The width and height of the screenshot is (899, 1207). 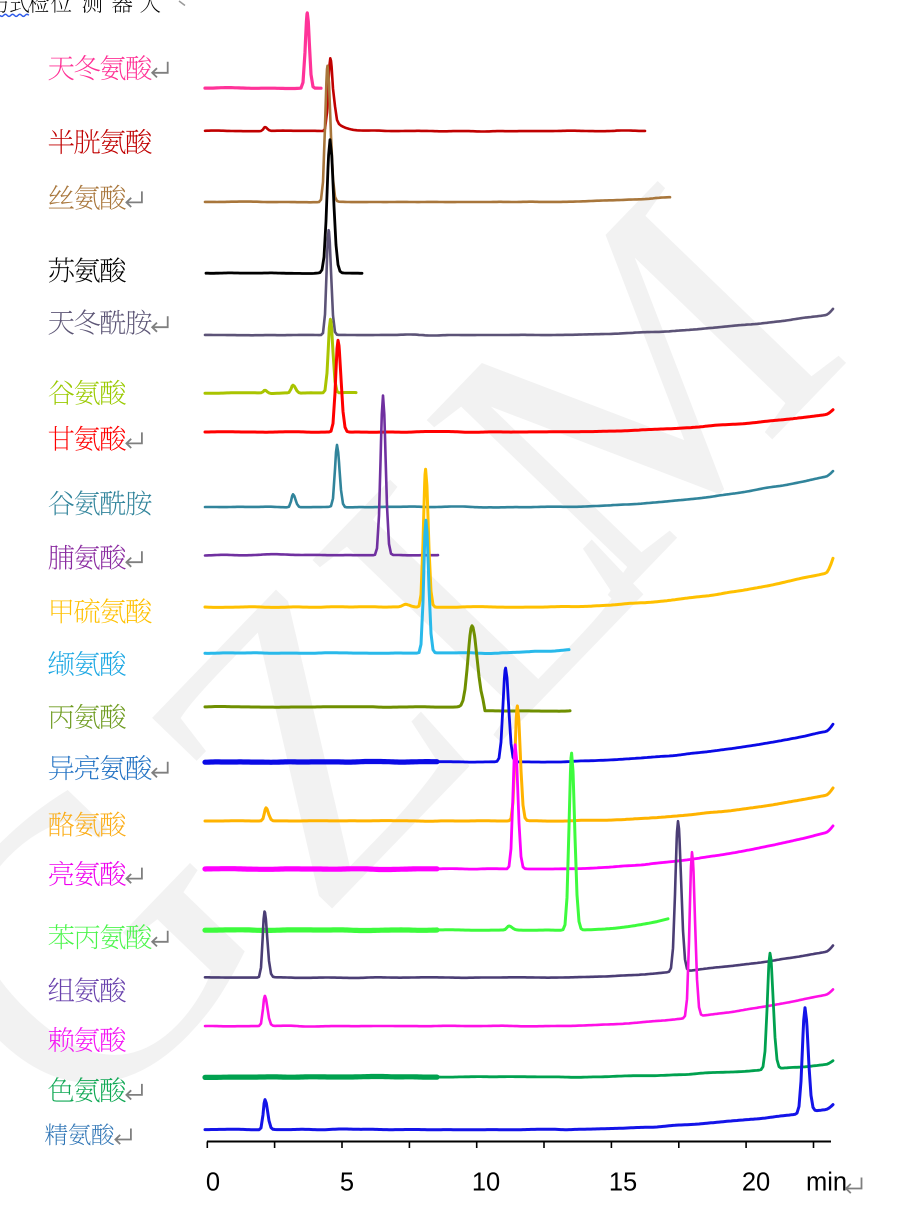 What do you see at coordinates (213, 1183) in the screenshot?
I see `svg-text: 0` at bounding box center [213, 1183].